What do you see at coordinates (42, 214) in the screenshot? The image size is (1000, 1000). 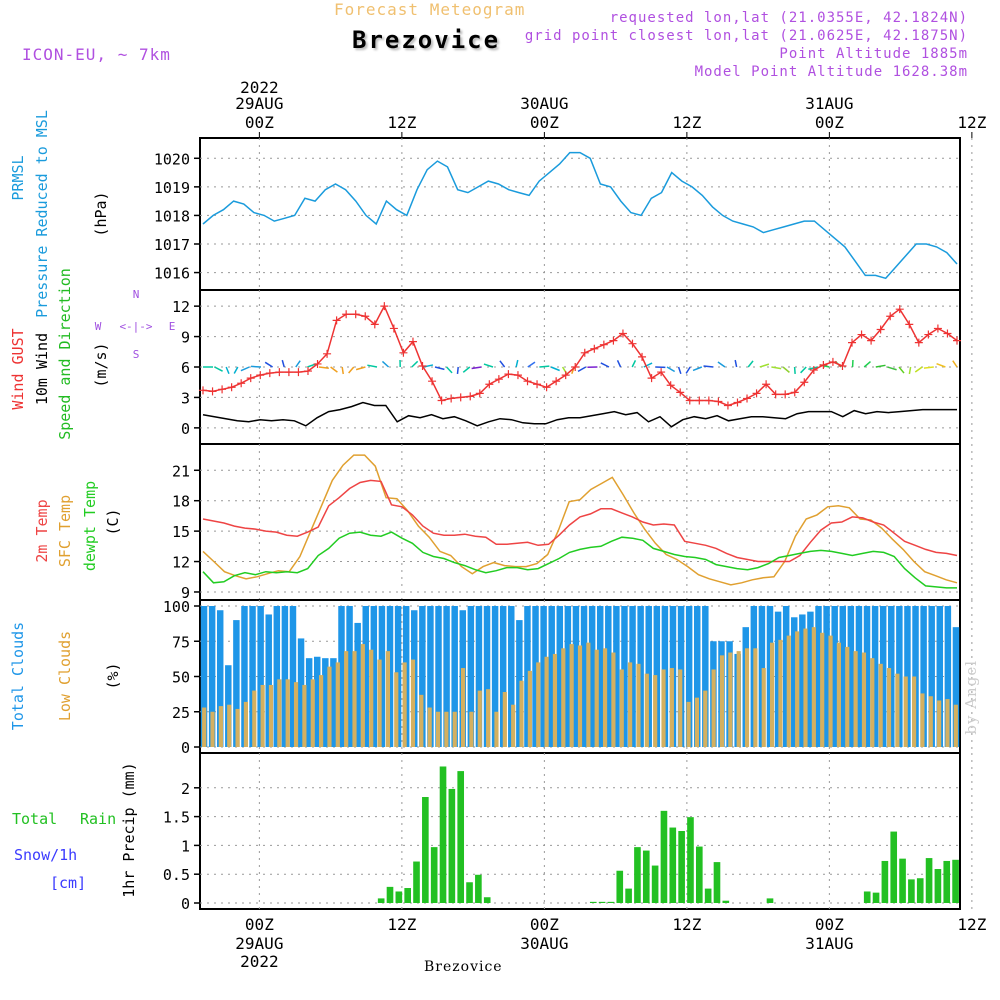 I see `label-pressure-msl: Pressure Reduced to MSL` at bounding box center [42, 214].